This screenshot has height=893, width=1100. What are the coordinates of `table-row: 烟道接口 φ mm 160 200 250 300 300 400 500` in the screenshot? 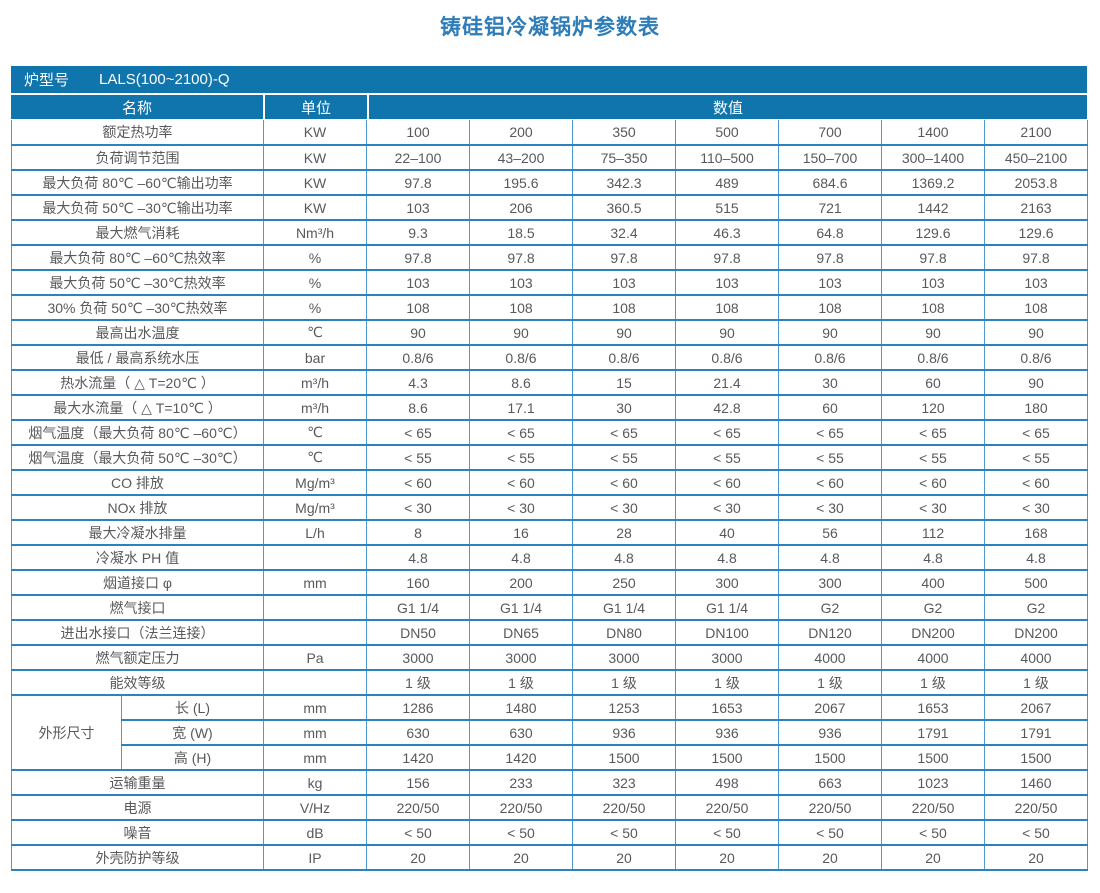 It's located at (549, 582).